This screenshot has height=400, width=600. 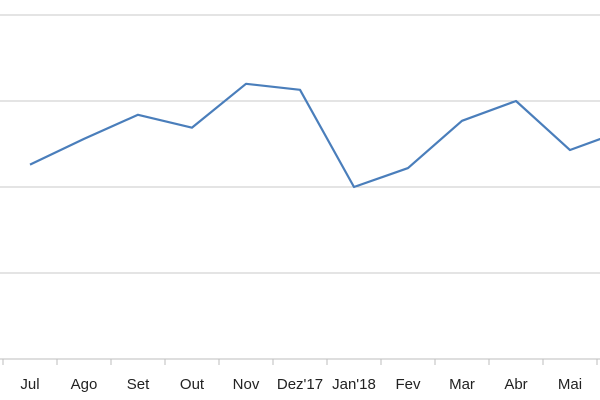 What do you see at coordinates (84, 384) in the screenshot?
I see `x-tick-label: Ago` at bounding box center [84, 384].